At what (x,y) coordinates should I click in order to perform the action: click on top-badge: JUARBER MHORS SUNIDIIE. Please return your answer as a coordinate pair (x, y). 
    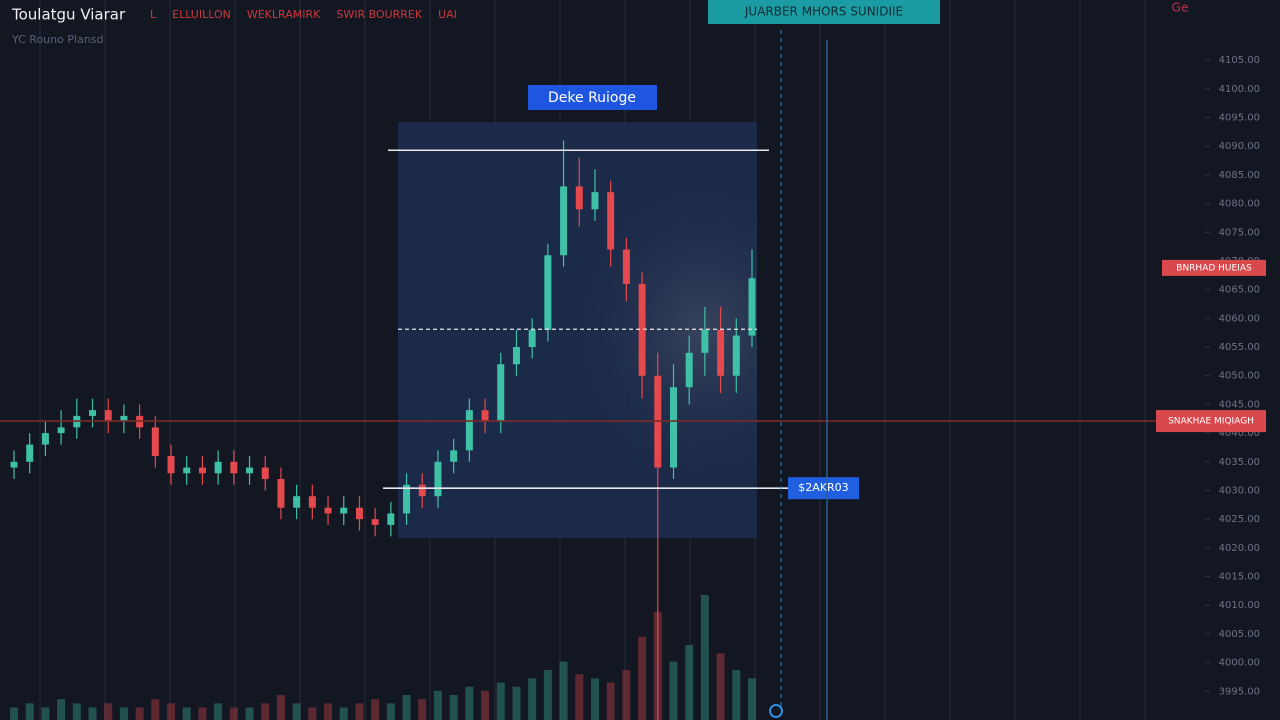
    Looking at the image, I should click on (823, 12).